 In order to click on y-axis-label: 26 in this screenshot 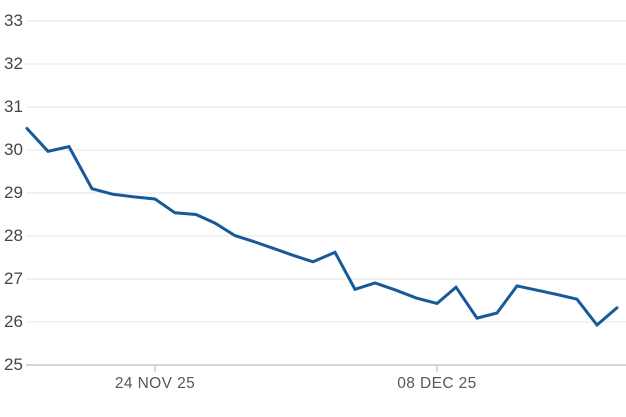, I will do `click(13, 321)`.